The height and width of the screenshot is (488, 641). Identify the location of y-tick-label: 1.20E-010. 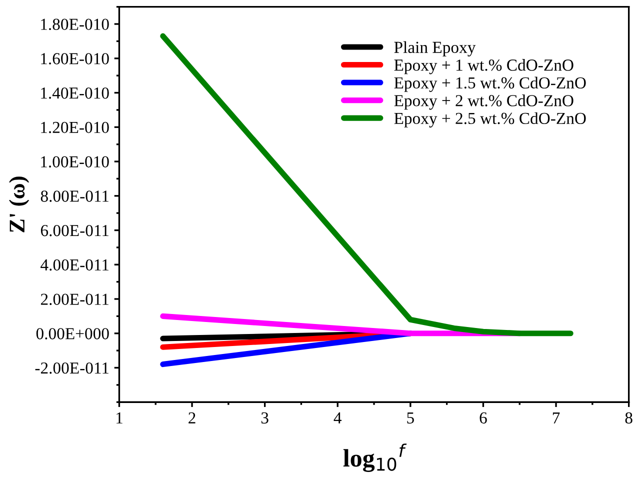
(75, 128).